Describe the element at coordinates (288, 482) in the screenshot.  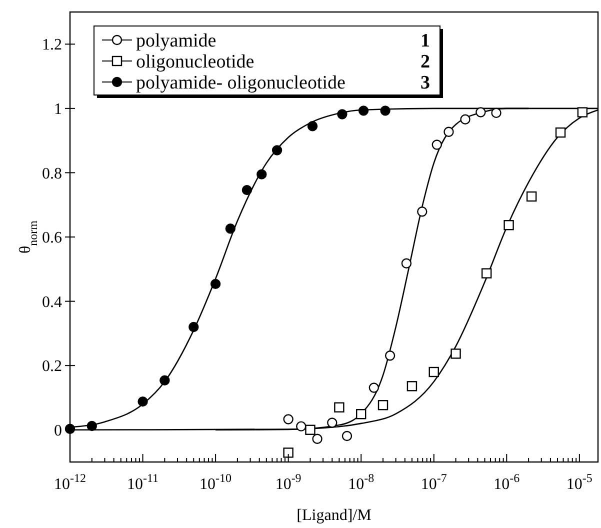
I see `x-tick-label: 10$^{-9}$` at that location.